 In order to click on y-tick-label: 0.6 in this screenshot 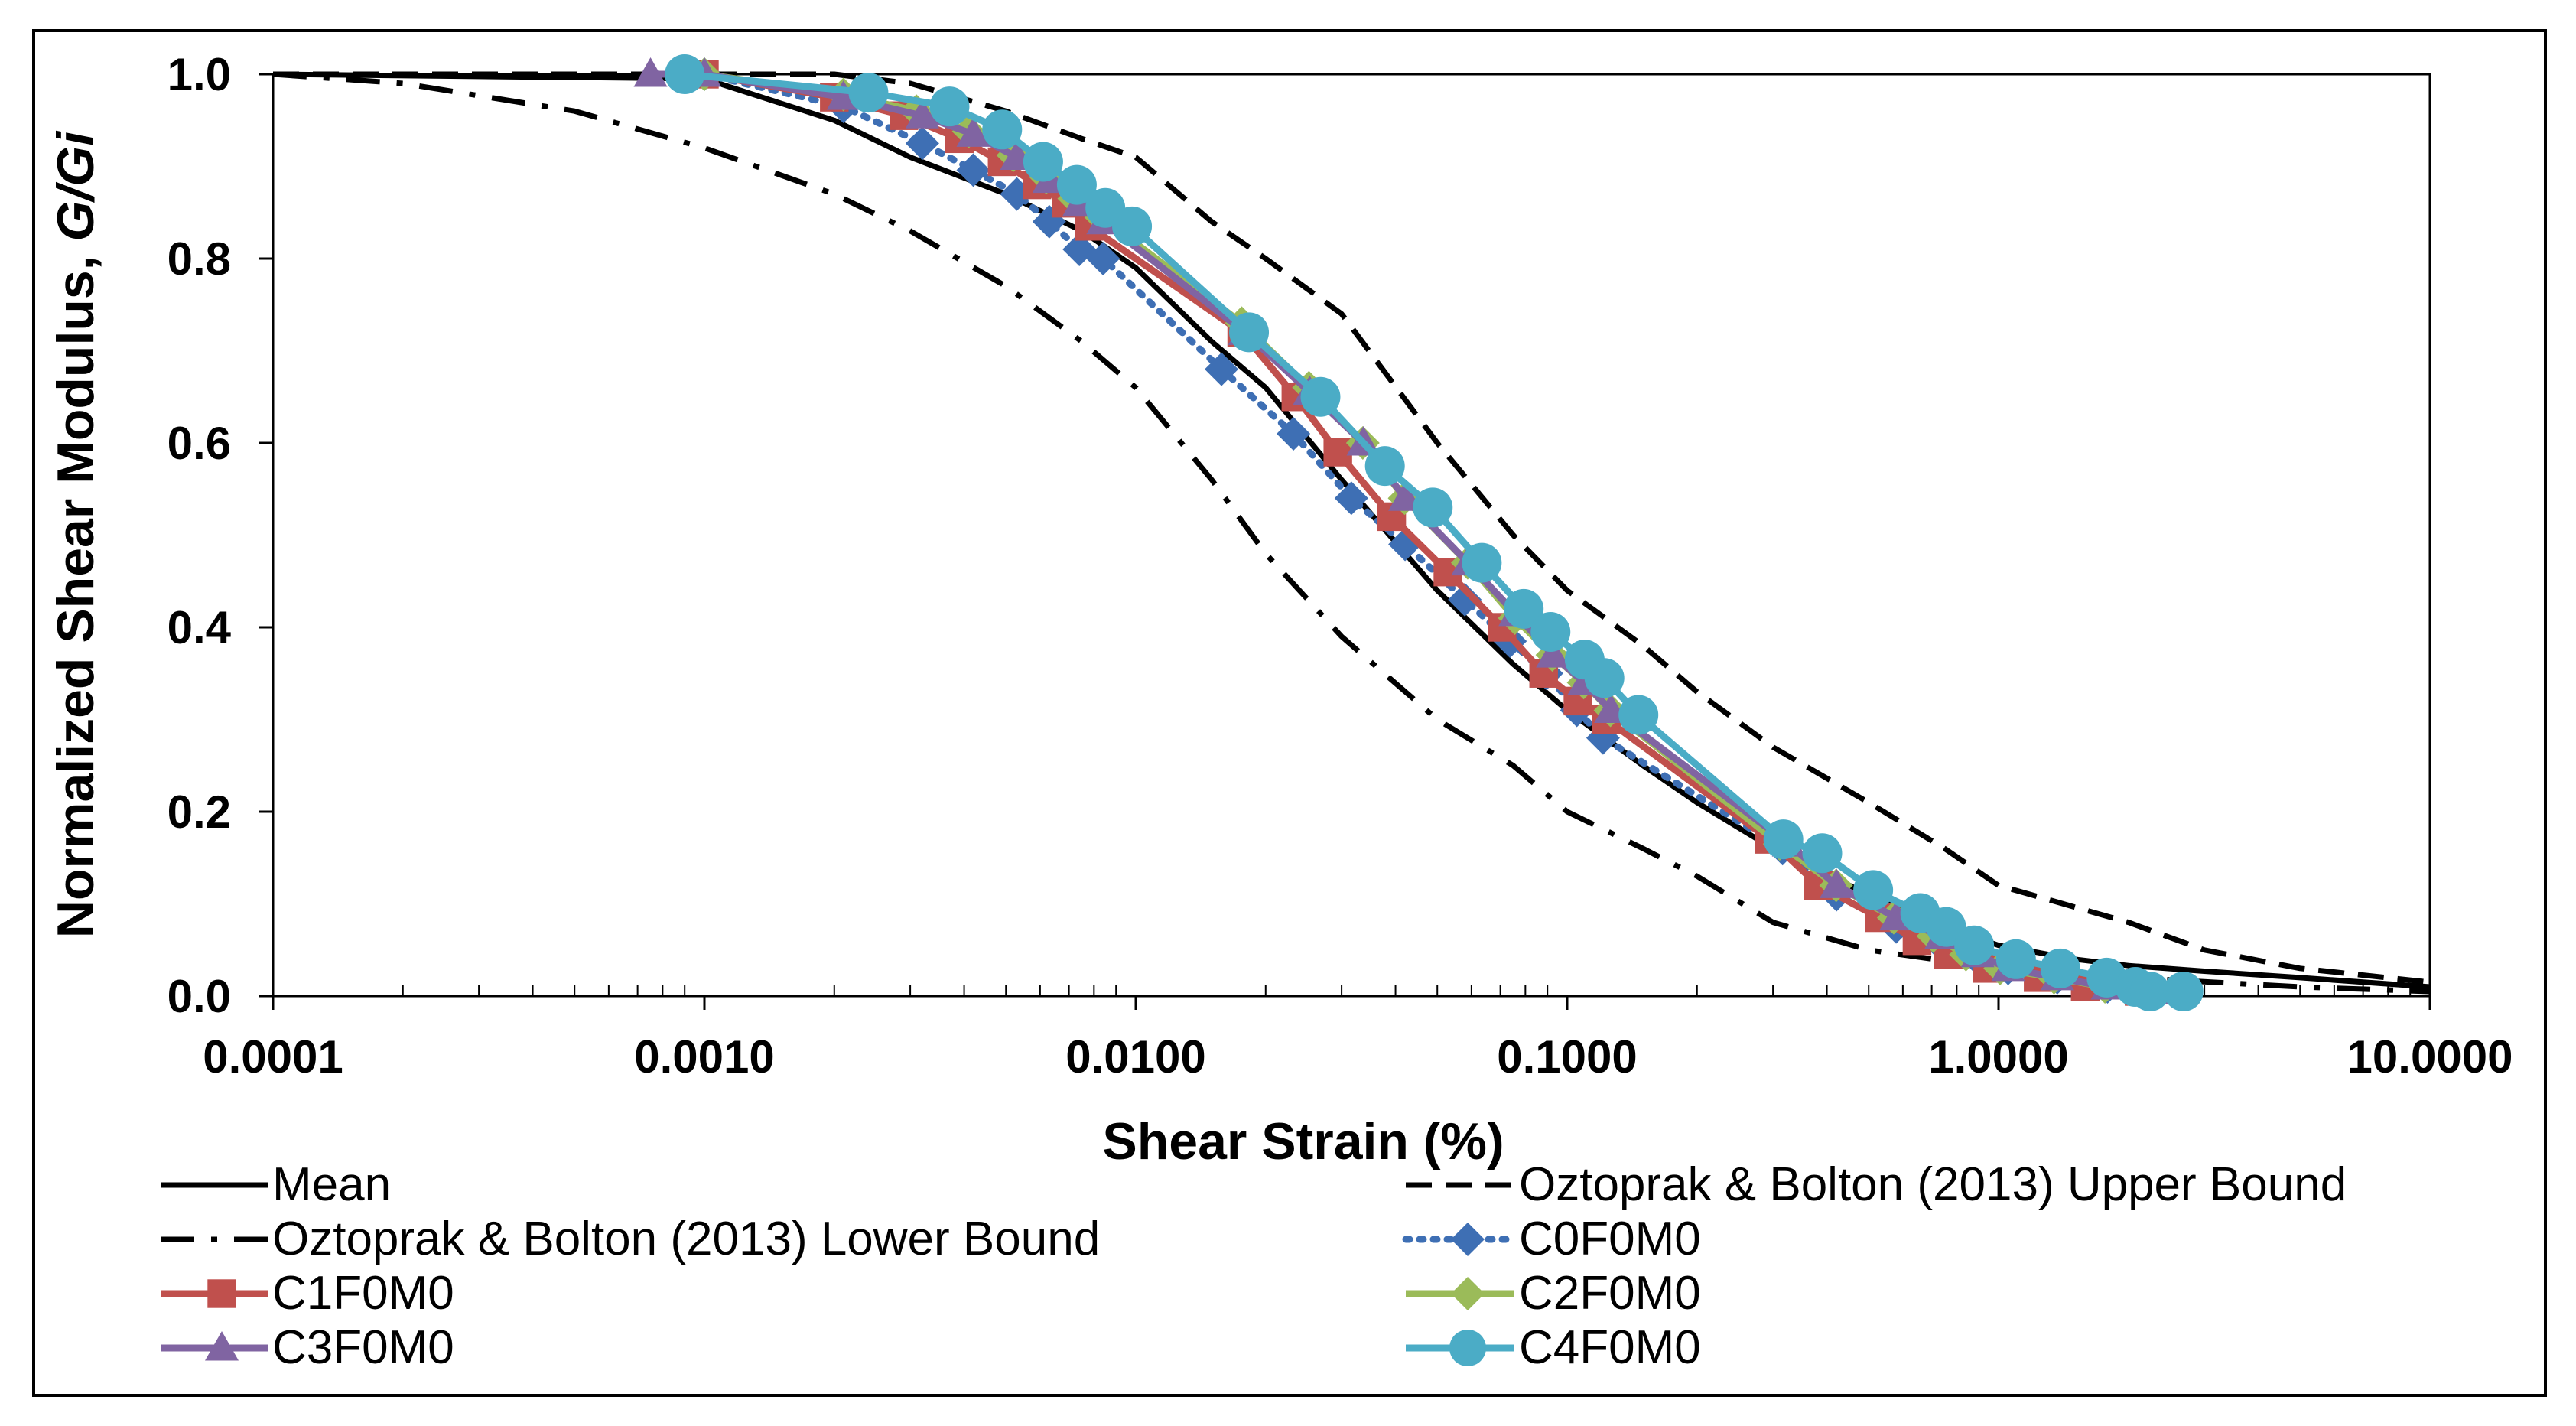, I will do `click(199, 444)`.